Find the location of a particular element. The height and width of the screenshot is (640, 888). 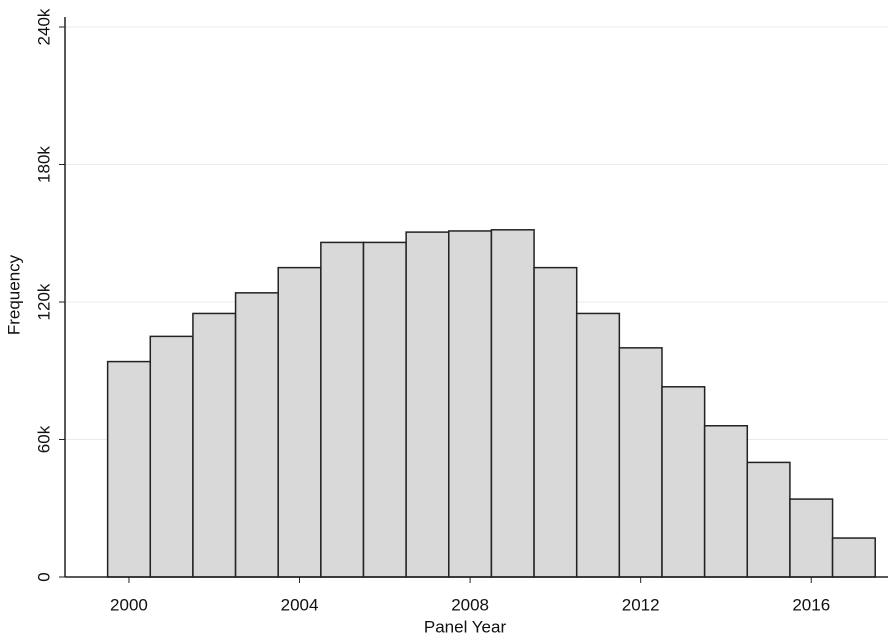

x-axis-label: Panel Year is located at coordinates (465, 626).